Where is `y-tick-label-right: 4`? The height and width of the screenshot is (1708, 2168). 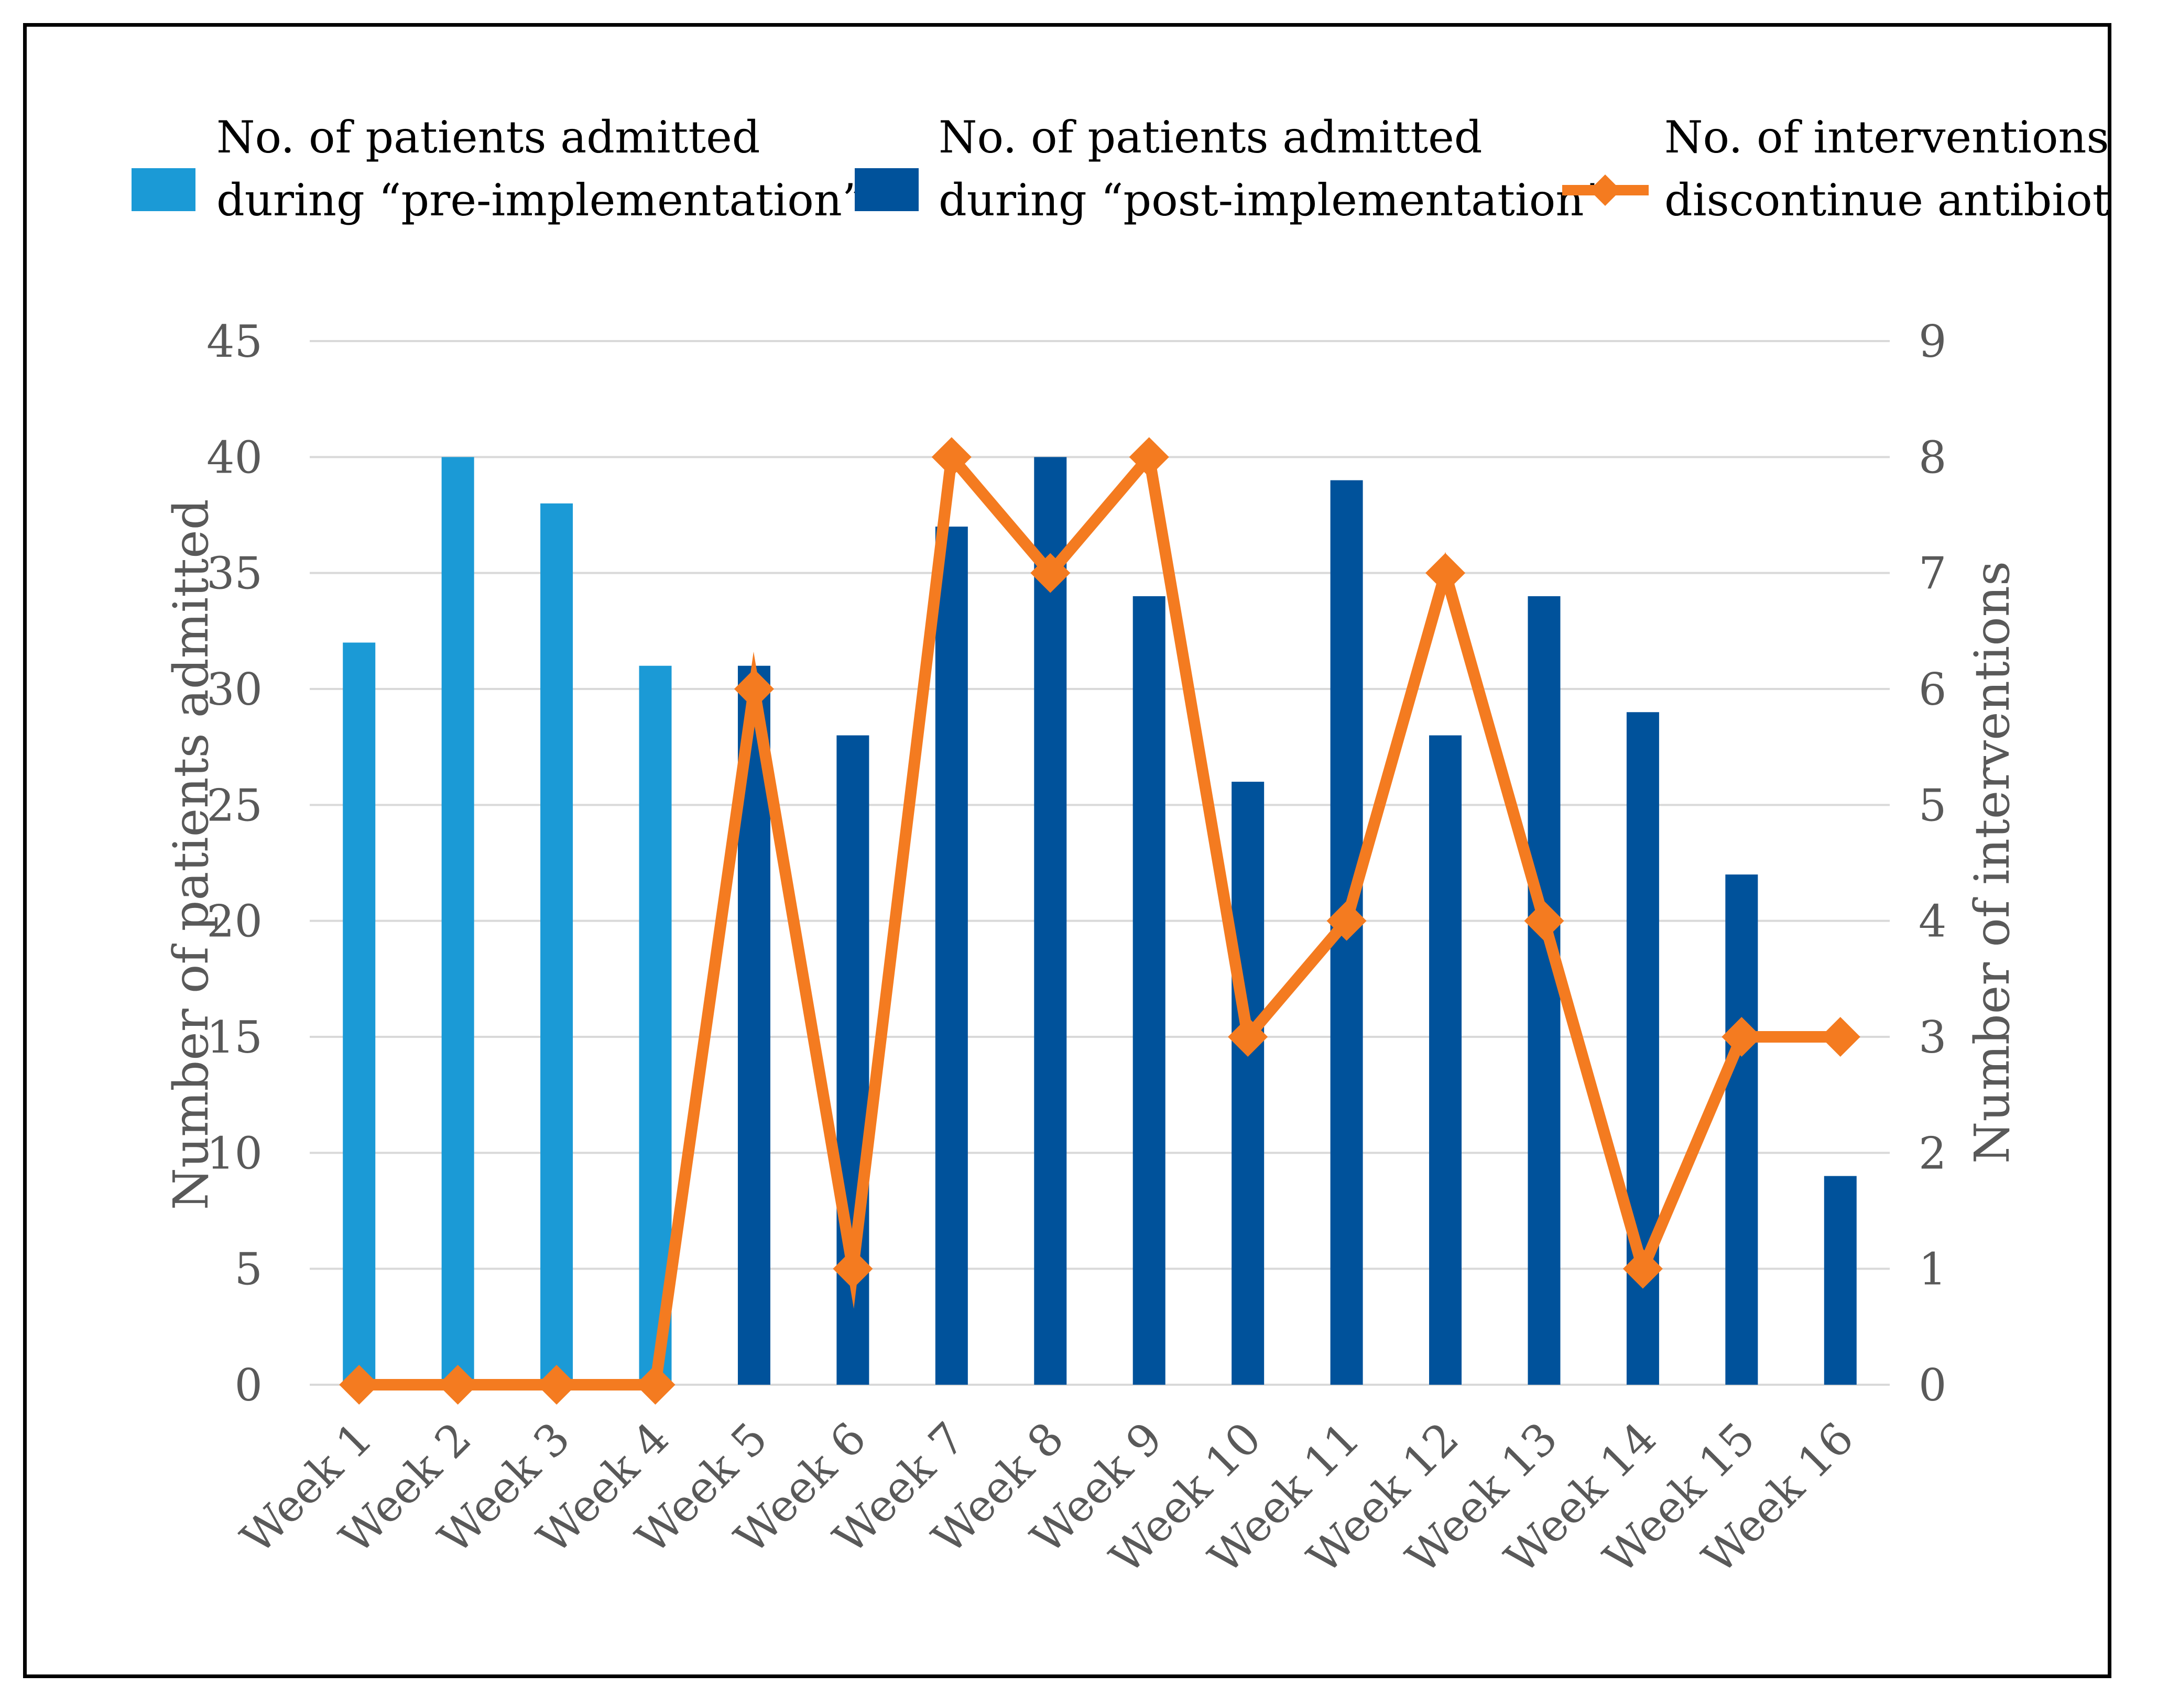 y-tick-label-right: 4 is located at coordinates (1932, 921).